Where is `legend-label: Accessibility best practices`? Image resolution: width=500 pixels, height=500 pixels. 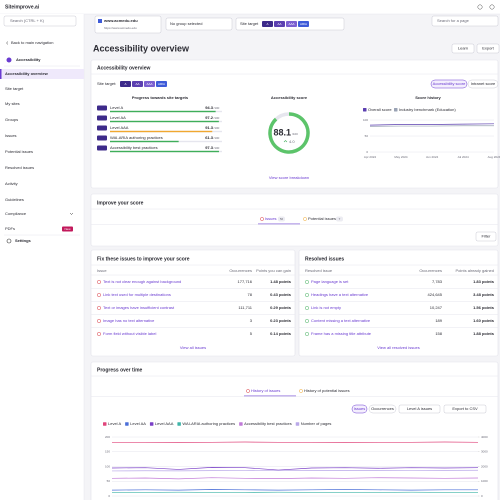
legend-label: Accessibility best practices is located at coordinates (268, 423).